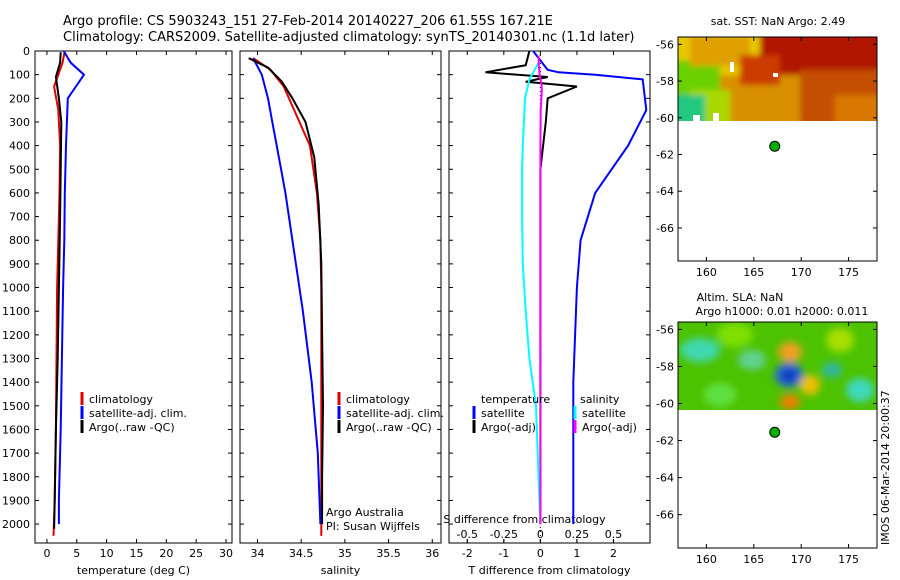  What do you see at coordinates (515, 399) in the screenshot?
I see `legend-group-temperature: temperature` at bounding box center [515, 399].